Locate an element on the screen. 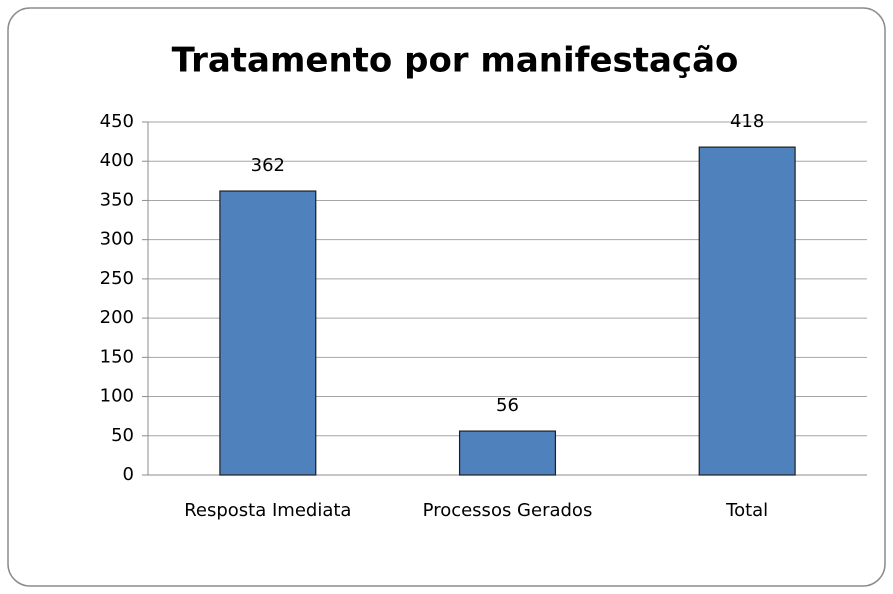 This screenshot has width=893, height=594. y-tick-label: 400 is located at coordinates (117, 160).